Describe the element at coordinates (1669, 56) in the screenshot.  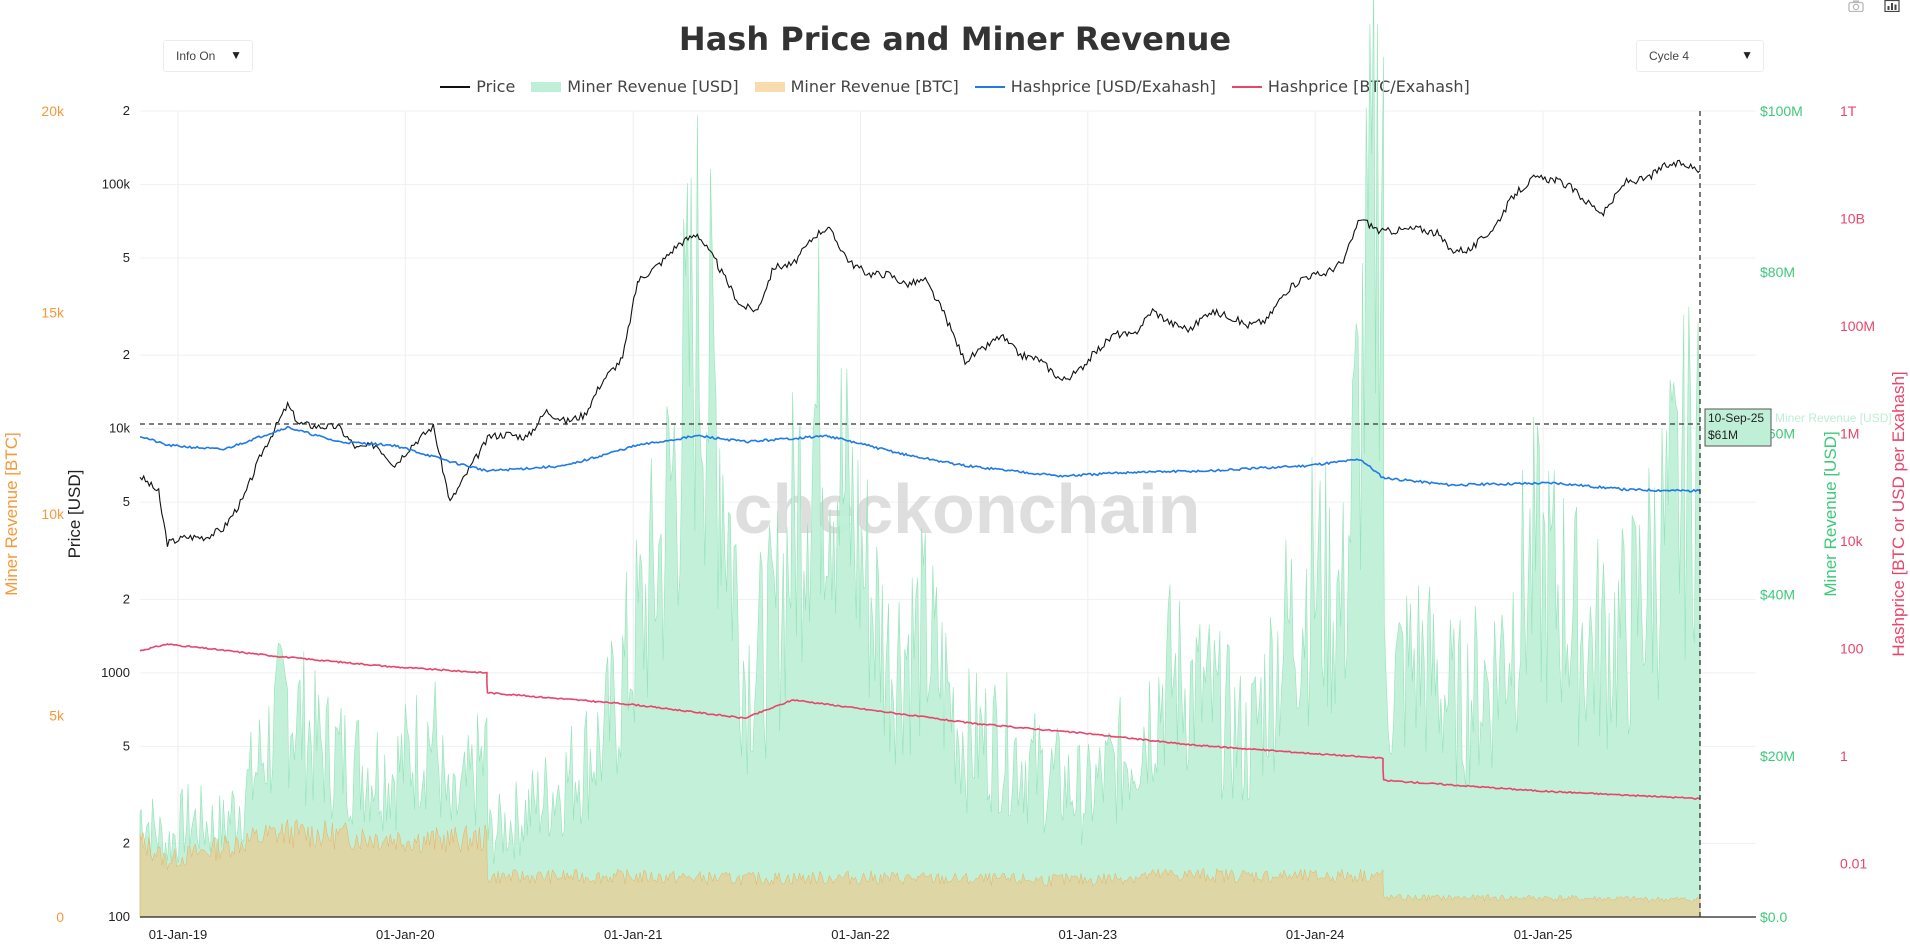
I see `cycle-dropdown-value: Cycle 4` at that location.